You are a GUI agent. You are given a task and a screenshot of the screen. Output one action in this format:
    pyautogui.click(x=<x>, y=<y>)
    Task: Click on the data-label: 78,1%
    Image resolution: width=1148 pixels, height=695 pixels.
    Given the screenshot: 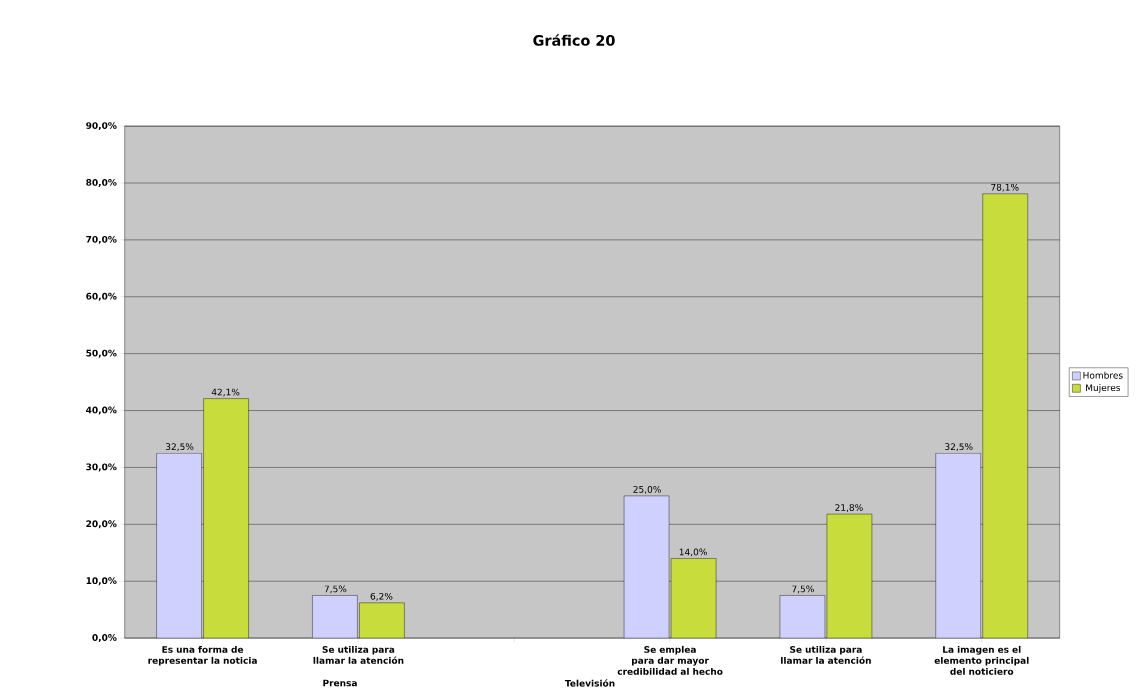 What is the action you would take?
    pyautogui.click(x=1005, y=187)
    